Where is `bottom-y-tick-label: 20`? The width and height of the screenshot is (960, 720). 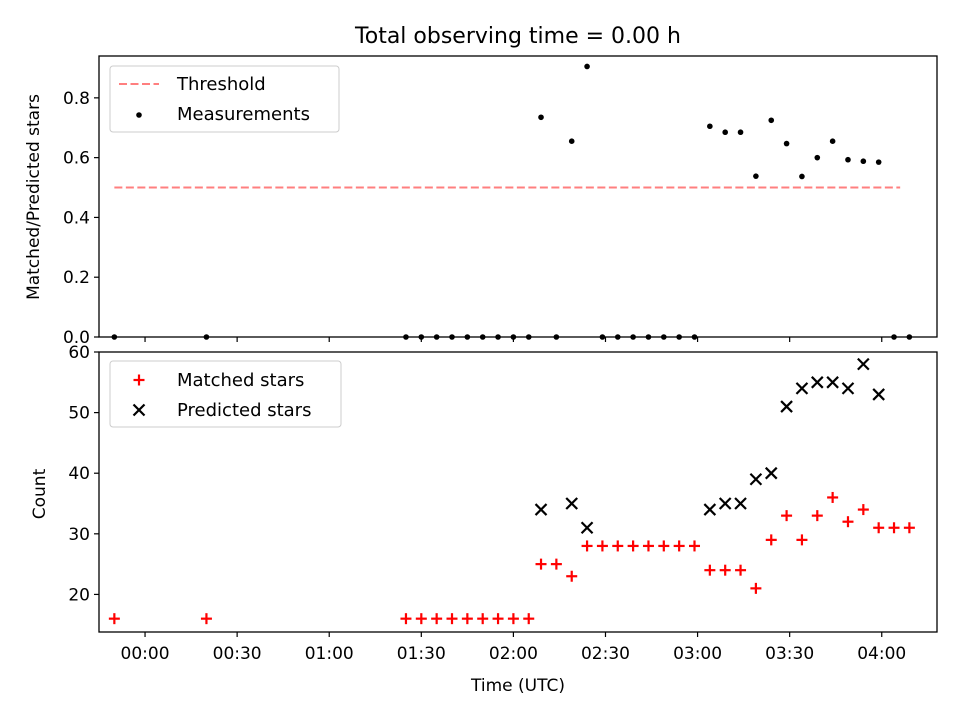
bottom-y-tick-label: 20 is located at coordinates (79, 595).